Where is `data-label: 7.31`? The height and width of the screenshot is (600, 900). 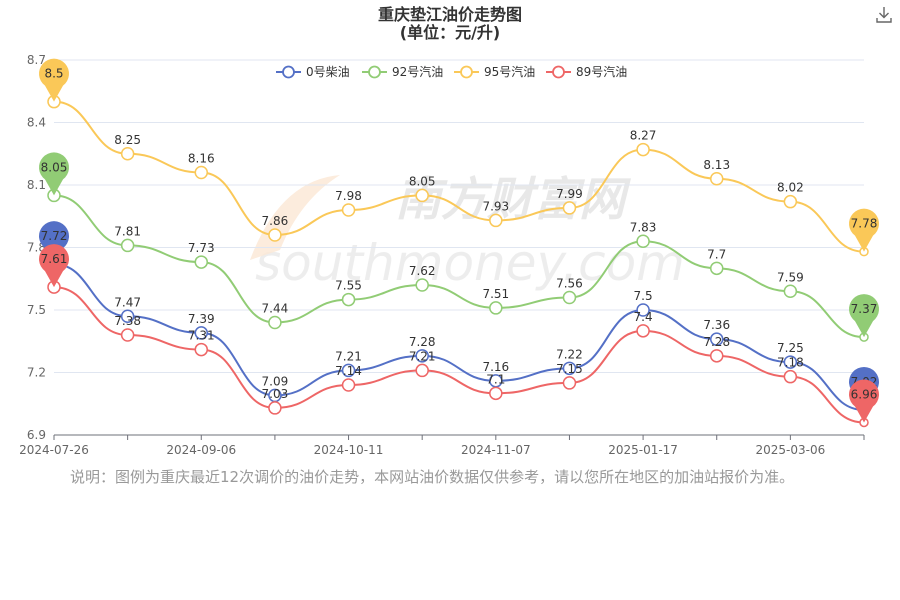 data-label: 7.31 is located at coordinates (201, 336).